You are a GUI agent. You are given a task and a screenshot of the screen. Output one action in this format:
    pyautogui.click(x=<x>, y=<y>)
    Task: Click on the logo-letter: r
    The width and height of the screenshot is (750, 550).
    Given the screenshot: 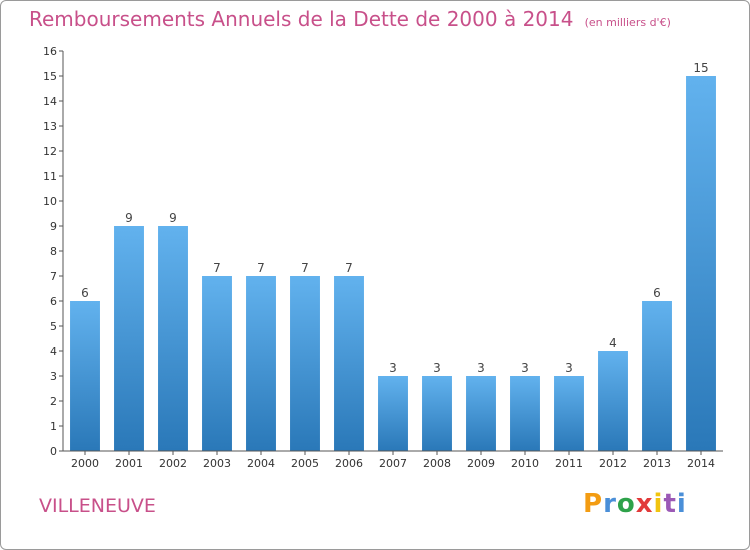 What is the action you would take?
    pyautogui.click(x=610, y=504)
    